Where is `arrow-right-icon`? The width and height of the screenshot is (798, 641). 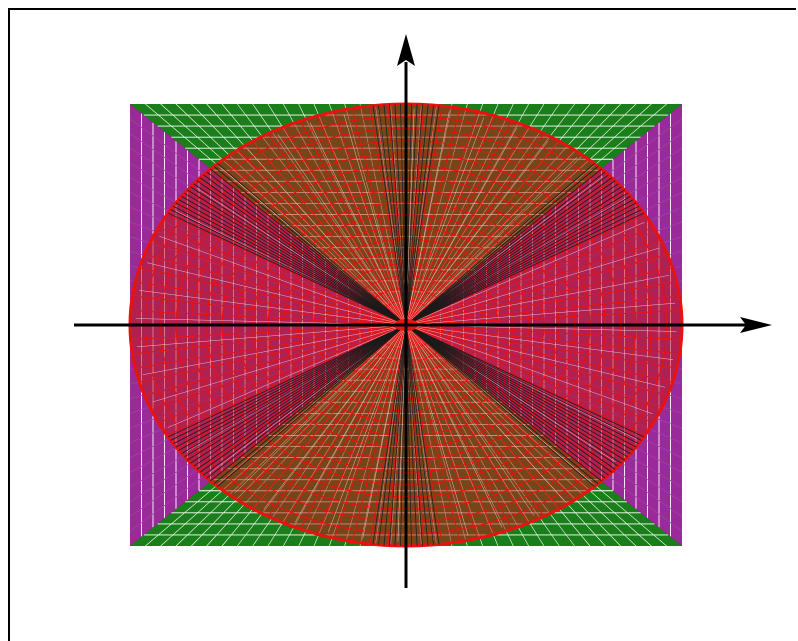 arrow-right-icon is located at coordinates (756, 325).